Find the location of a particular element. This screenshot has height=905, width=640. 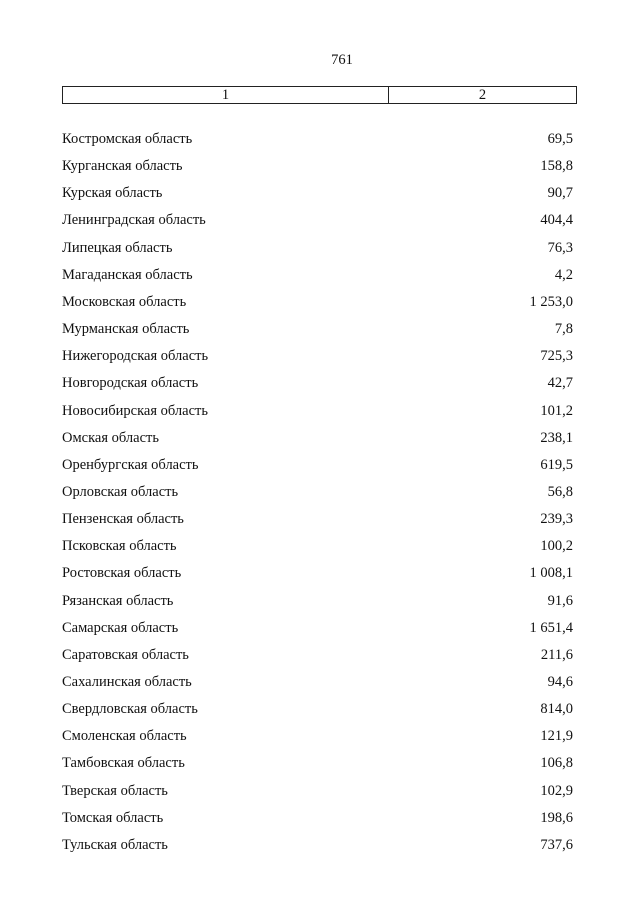

region-name: Самарская область is located at coordinates (120, 627).